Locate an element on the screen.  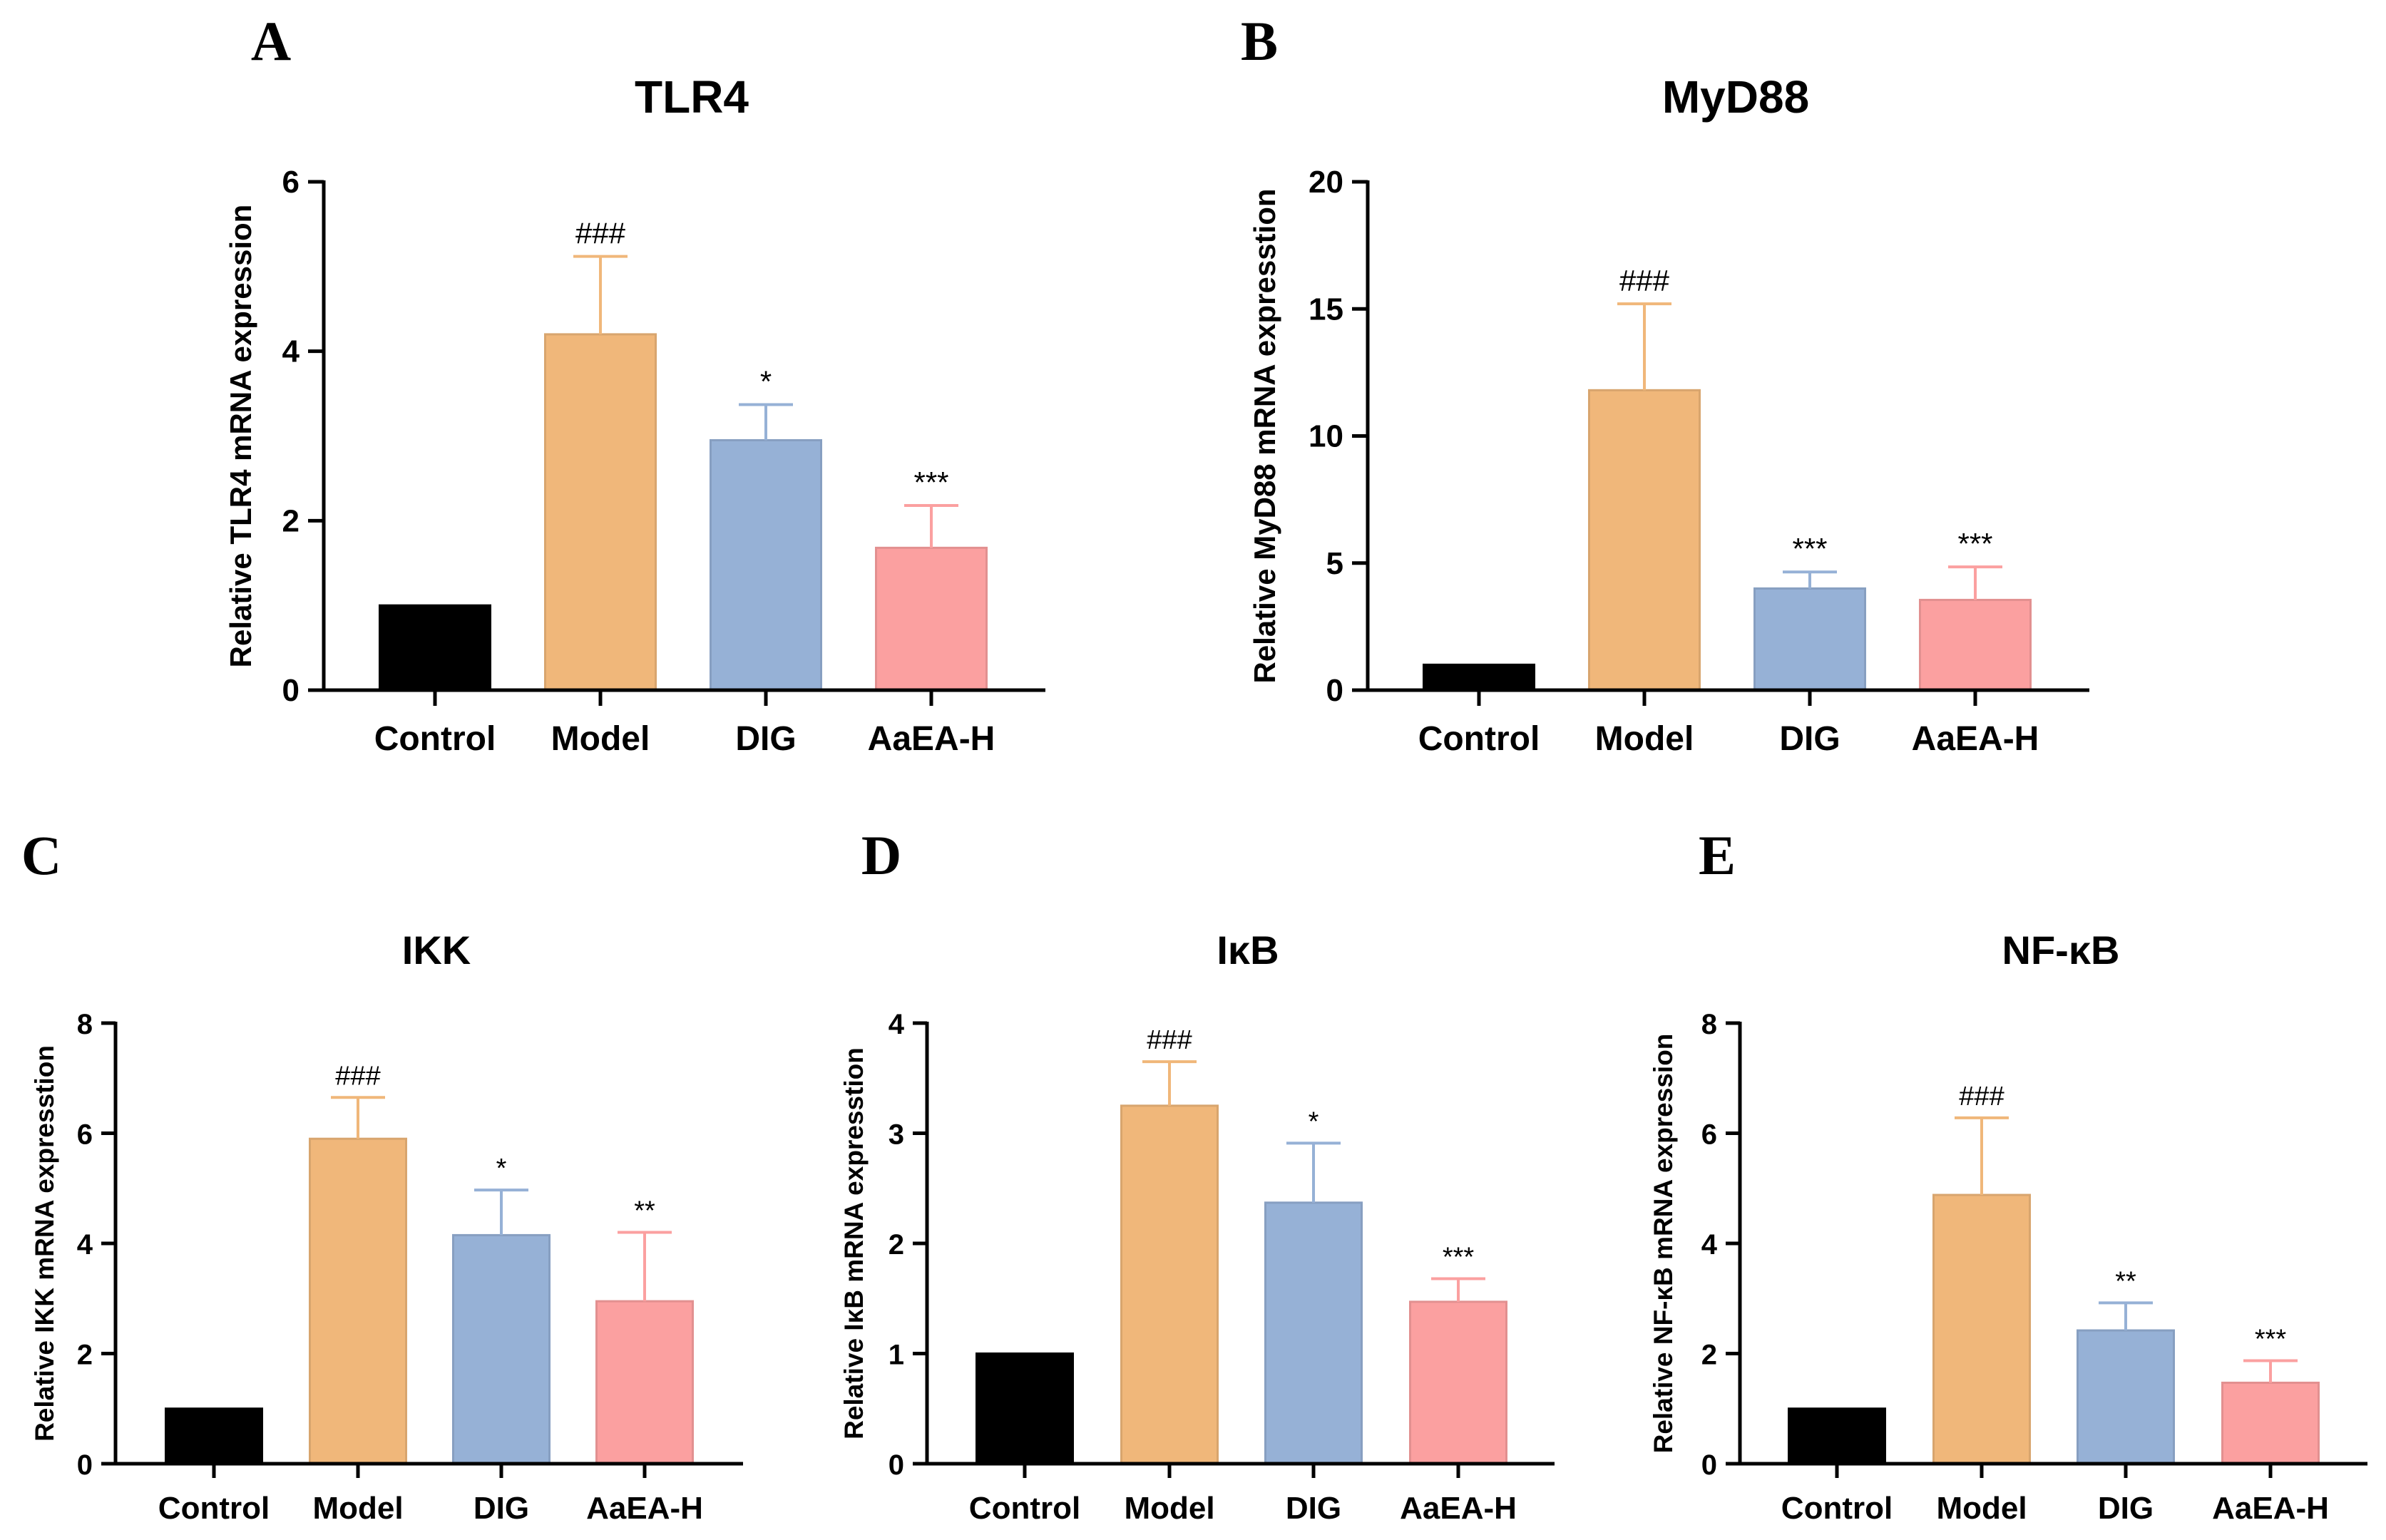
y-tick-label: 5 is located at coordinates (1334, 563).